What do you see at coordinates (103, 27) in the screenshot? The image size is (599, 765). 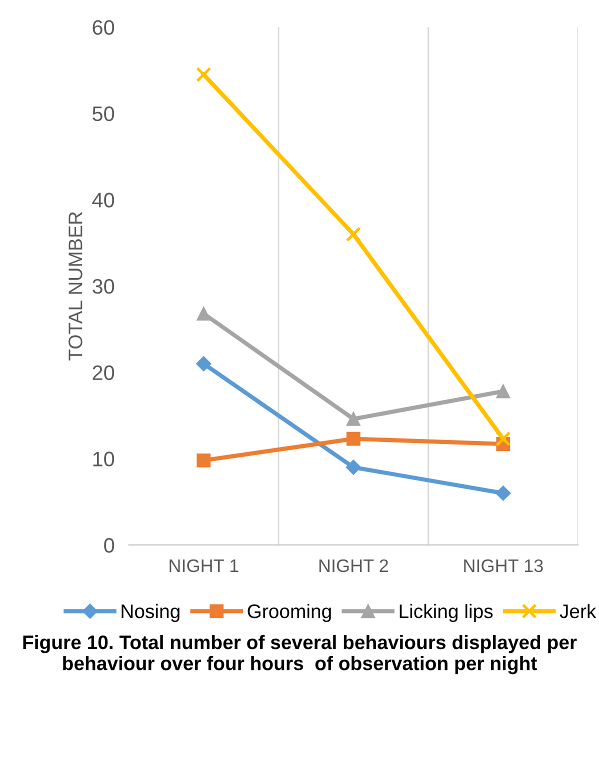 I see `y-tick-label: 60` at bounding box center [103, 27].